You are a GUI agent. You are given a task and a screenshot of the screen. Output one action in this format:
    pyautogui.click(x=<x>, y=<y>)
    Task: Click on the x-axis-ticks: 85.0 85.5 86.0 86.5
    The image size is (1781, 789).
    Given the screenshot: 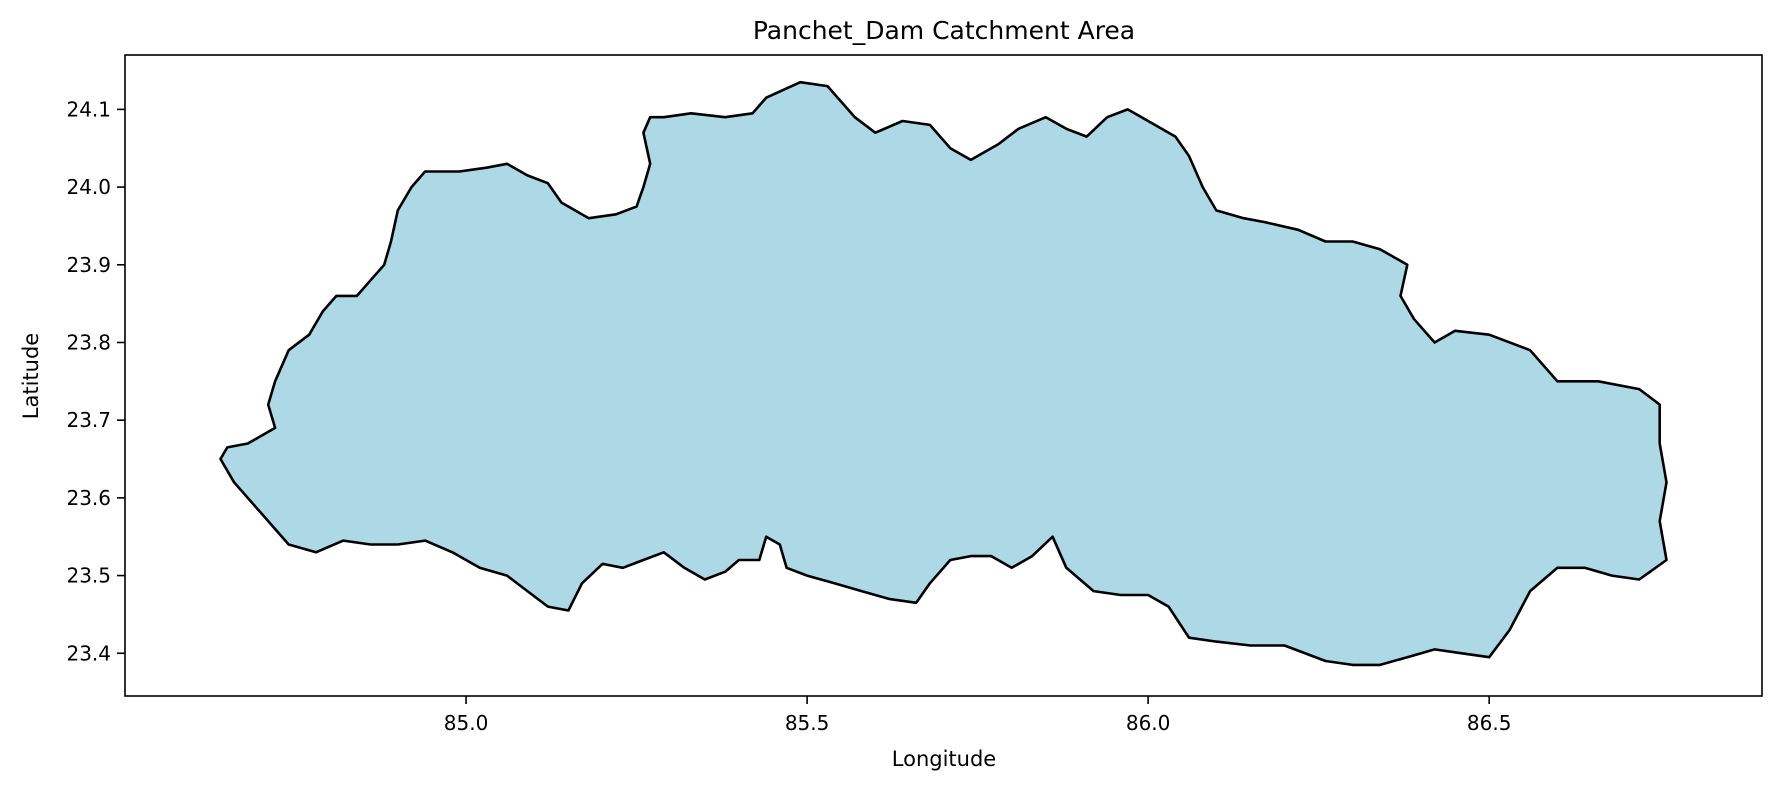 What is the action you would take?
    pyautogui.click(x=978, y=715)
    